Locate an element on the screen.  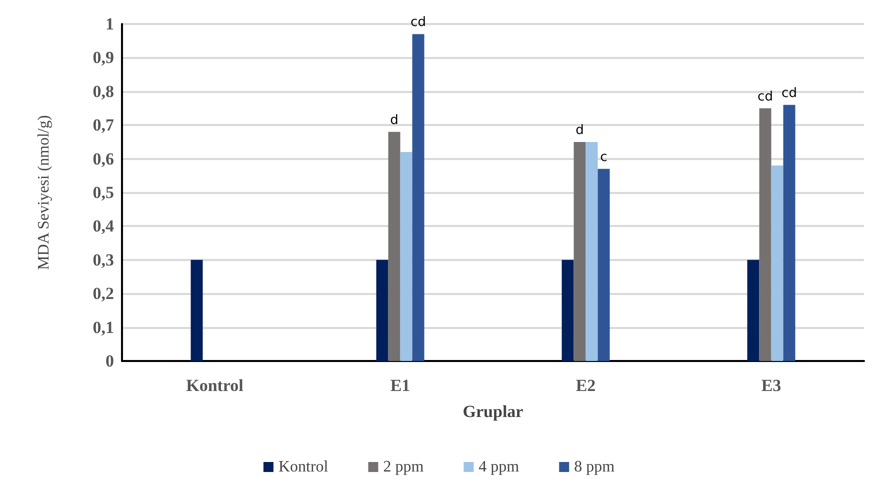
legend-label: 4 ppm is located at coordinates (499, 467).